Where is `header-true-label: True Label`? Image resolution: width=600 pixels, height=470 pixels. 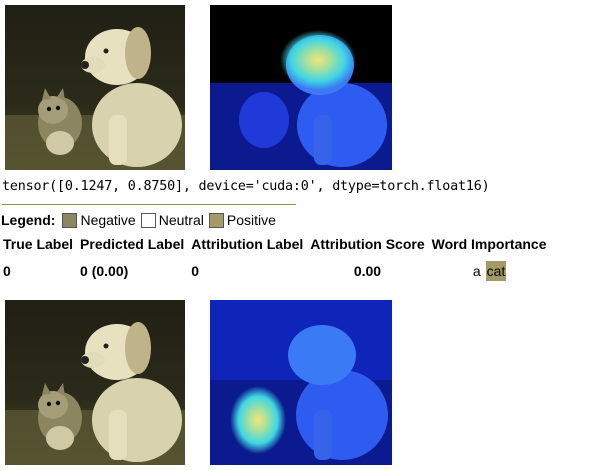 header-true-label: True Label is located at coordinates (38, 244).